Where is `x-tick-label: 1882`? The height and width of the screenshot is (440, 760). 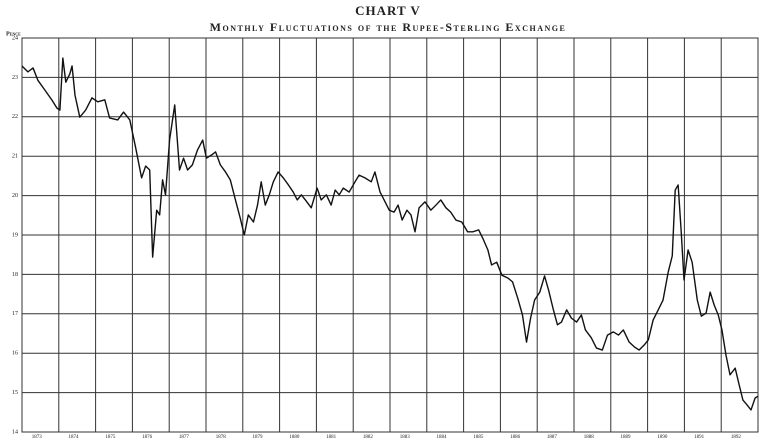
x-tick-label: 1882 is located at coordinates (368, 437).